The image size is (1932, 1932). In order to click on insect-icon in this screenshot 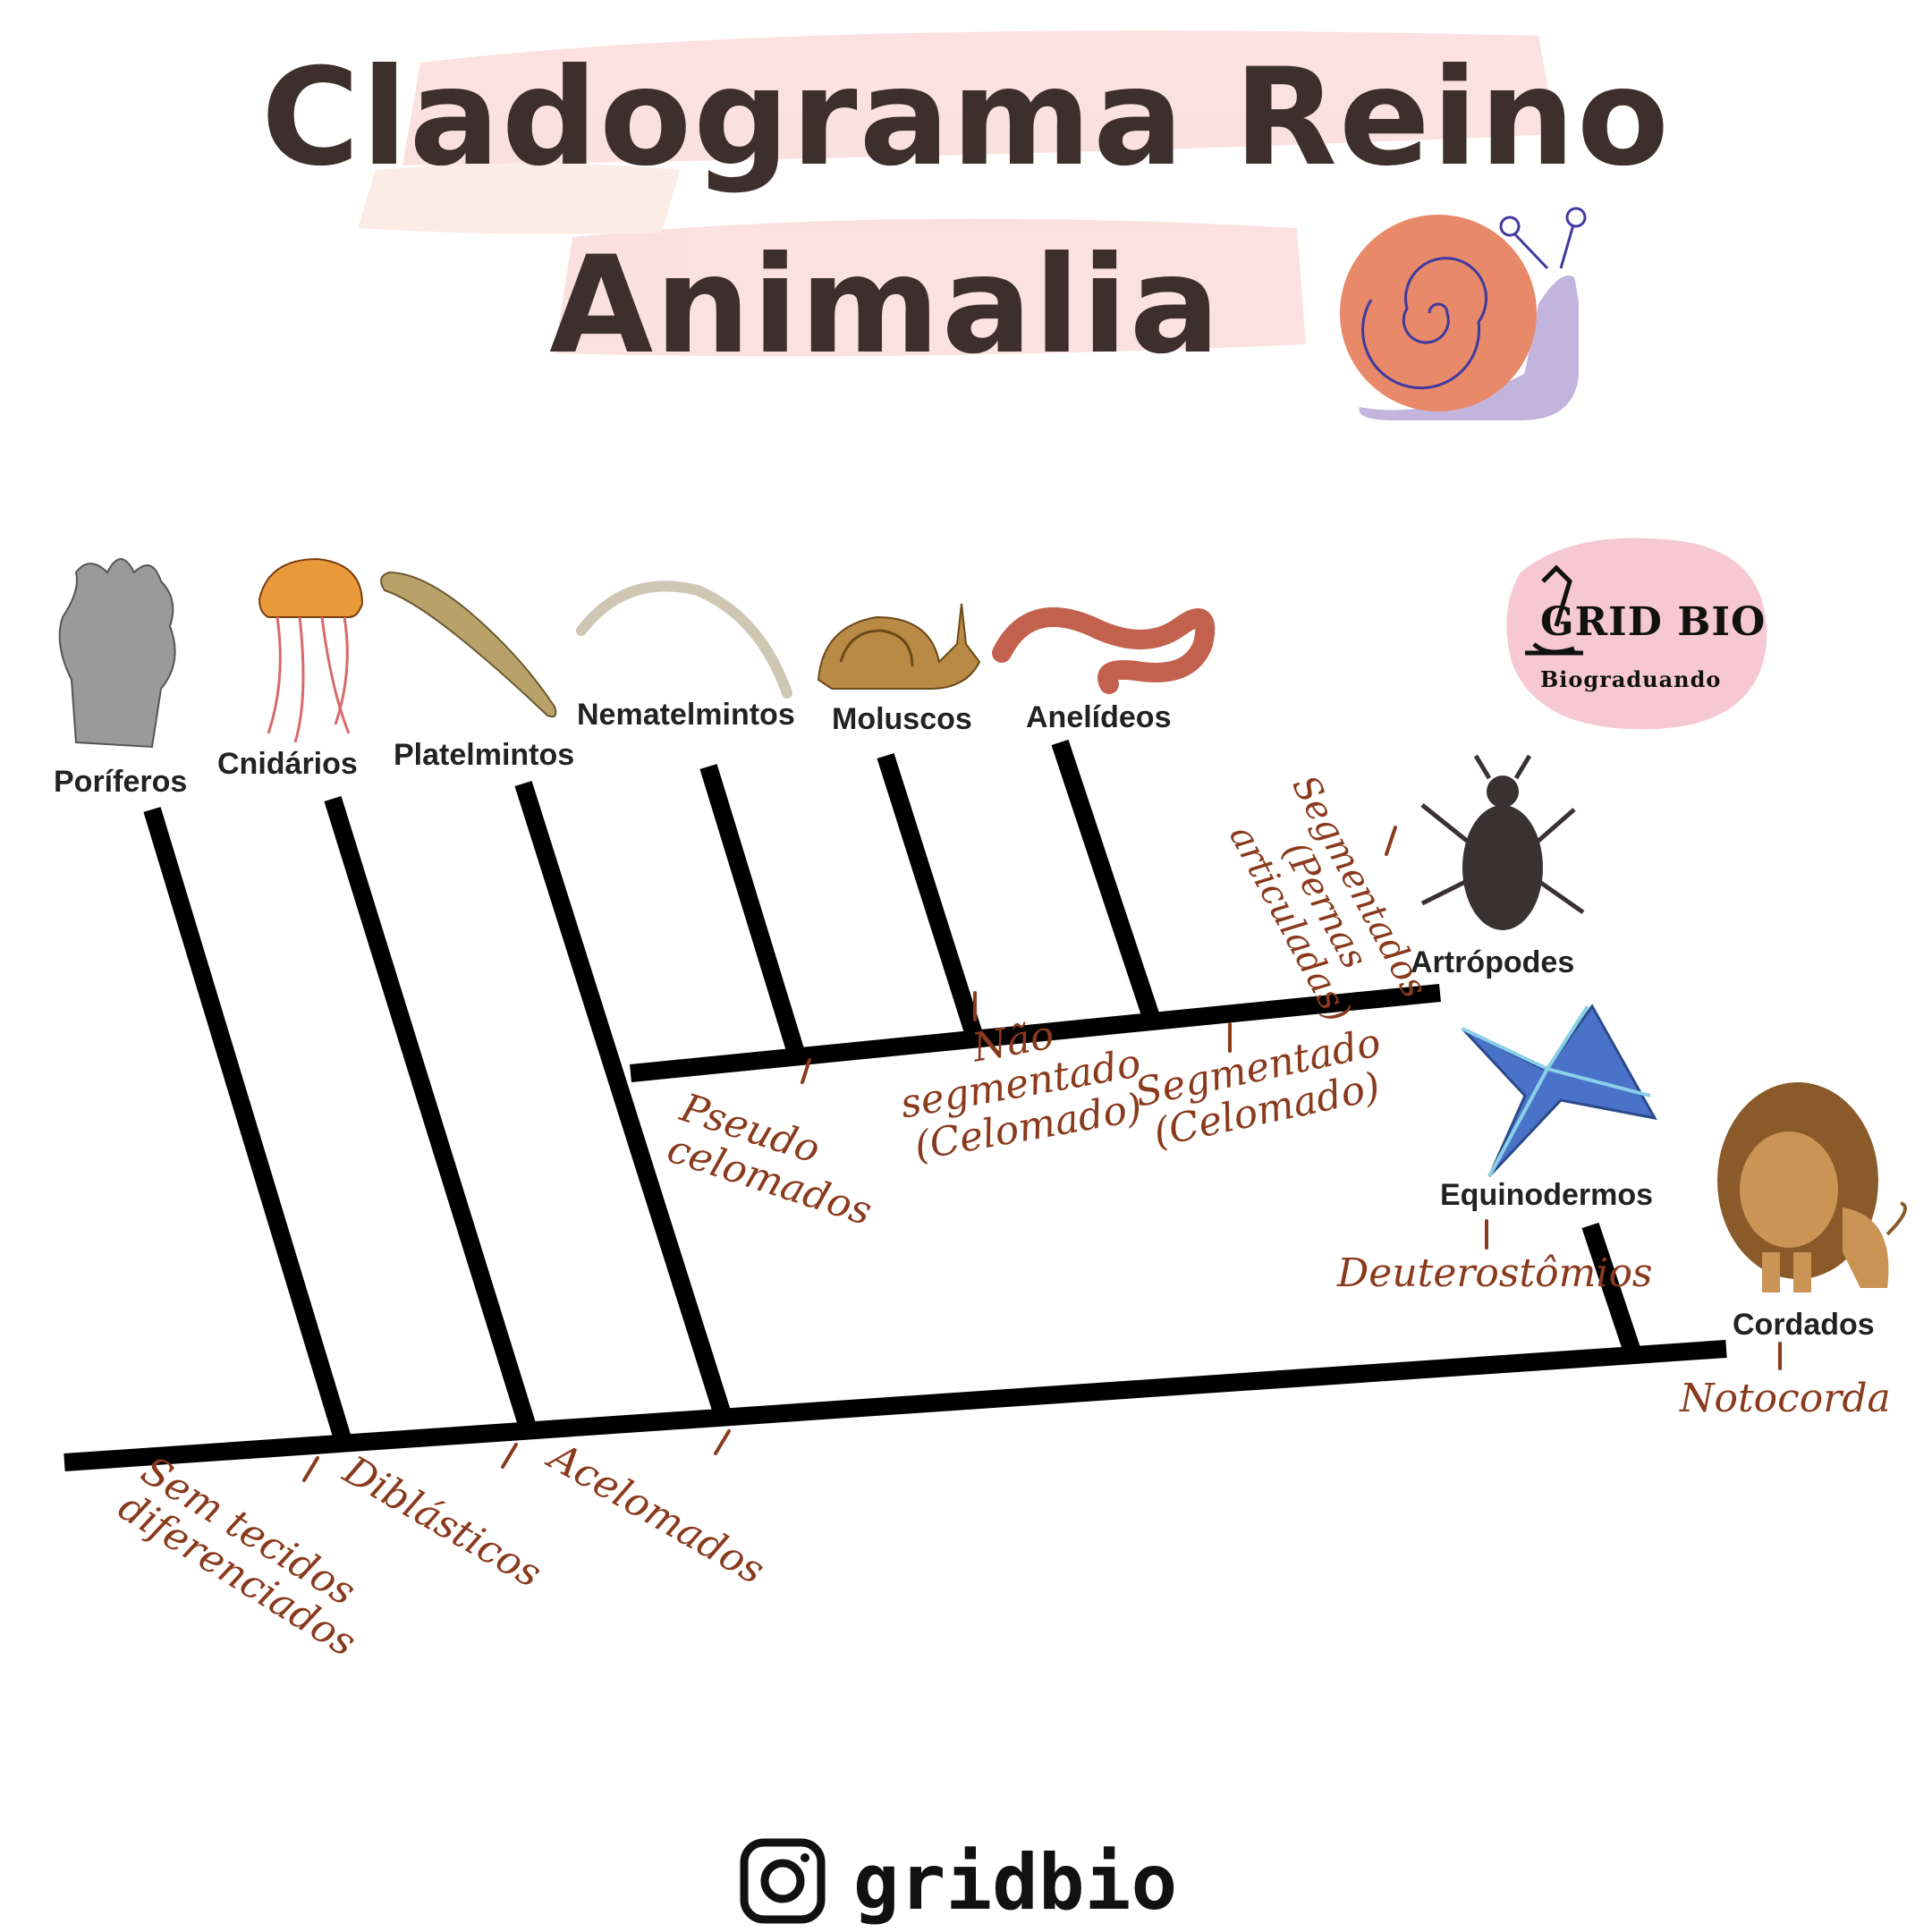, I will do `click(1502, 842)`.